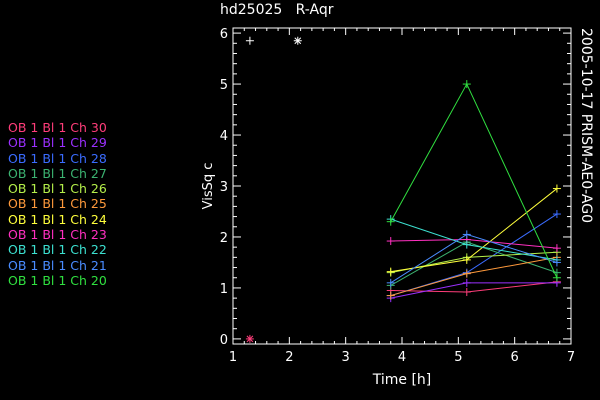  I want to click on legend-item: OB 1 Bl 1 Ch 25, so click(57, 204).